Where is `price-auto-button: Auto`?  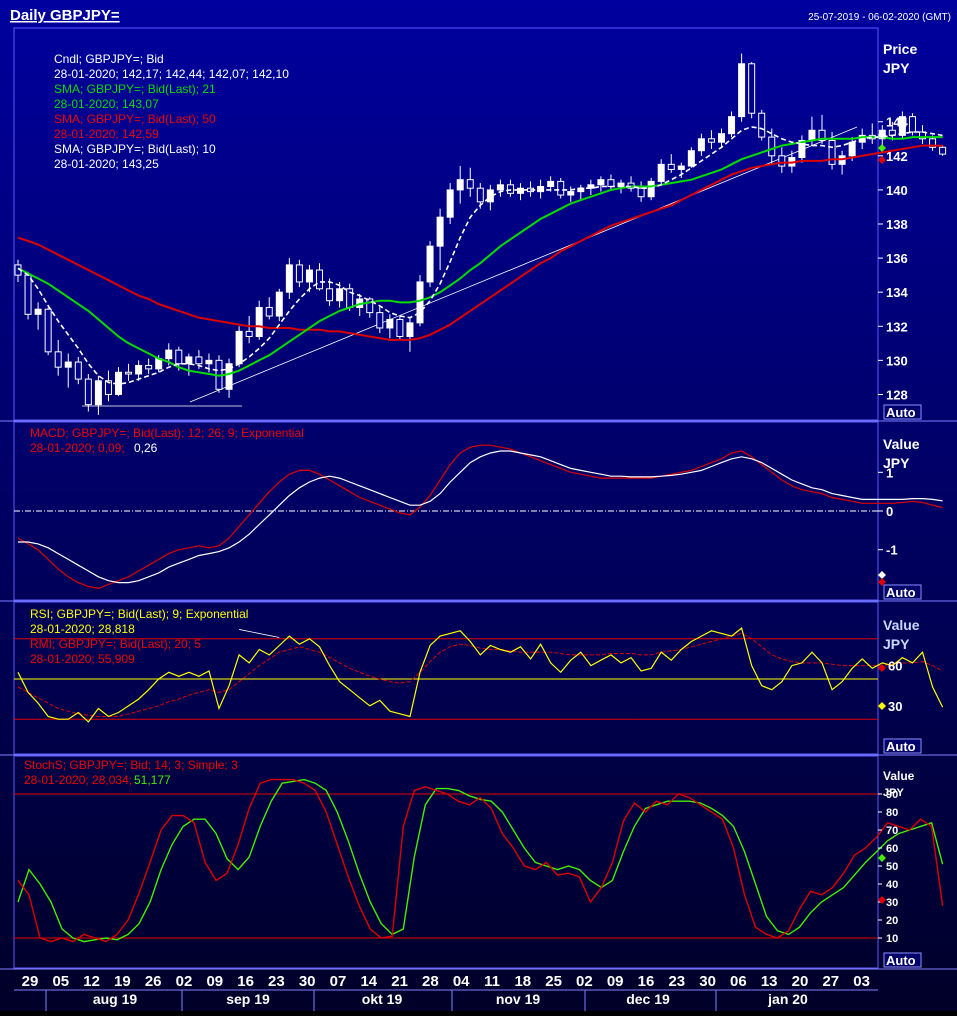
price-auto-button: Auto is located at coordinates (902, 412).